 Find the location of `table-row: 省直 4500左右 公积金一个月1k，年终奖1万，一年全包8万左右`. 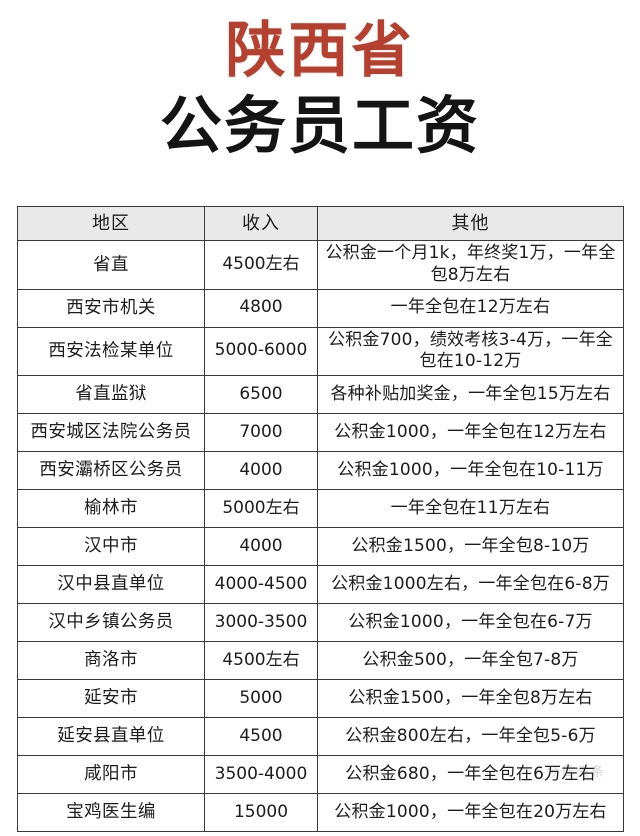

table-row: 省直 4500左右 公积金一个月1k，年终奖1万，一年全包8万左右 is located at coordinates (320, 265).